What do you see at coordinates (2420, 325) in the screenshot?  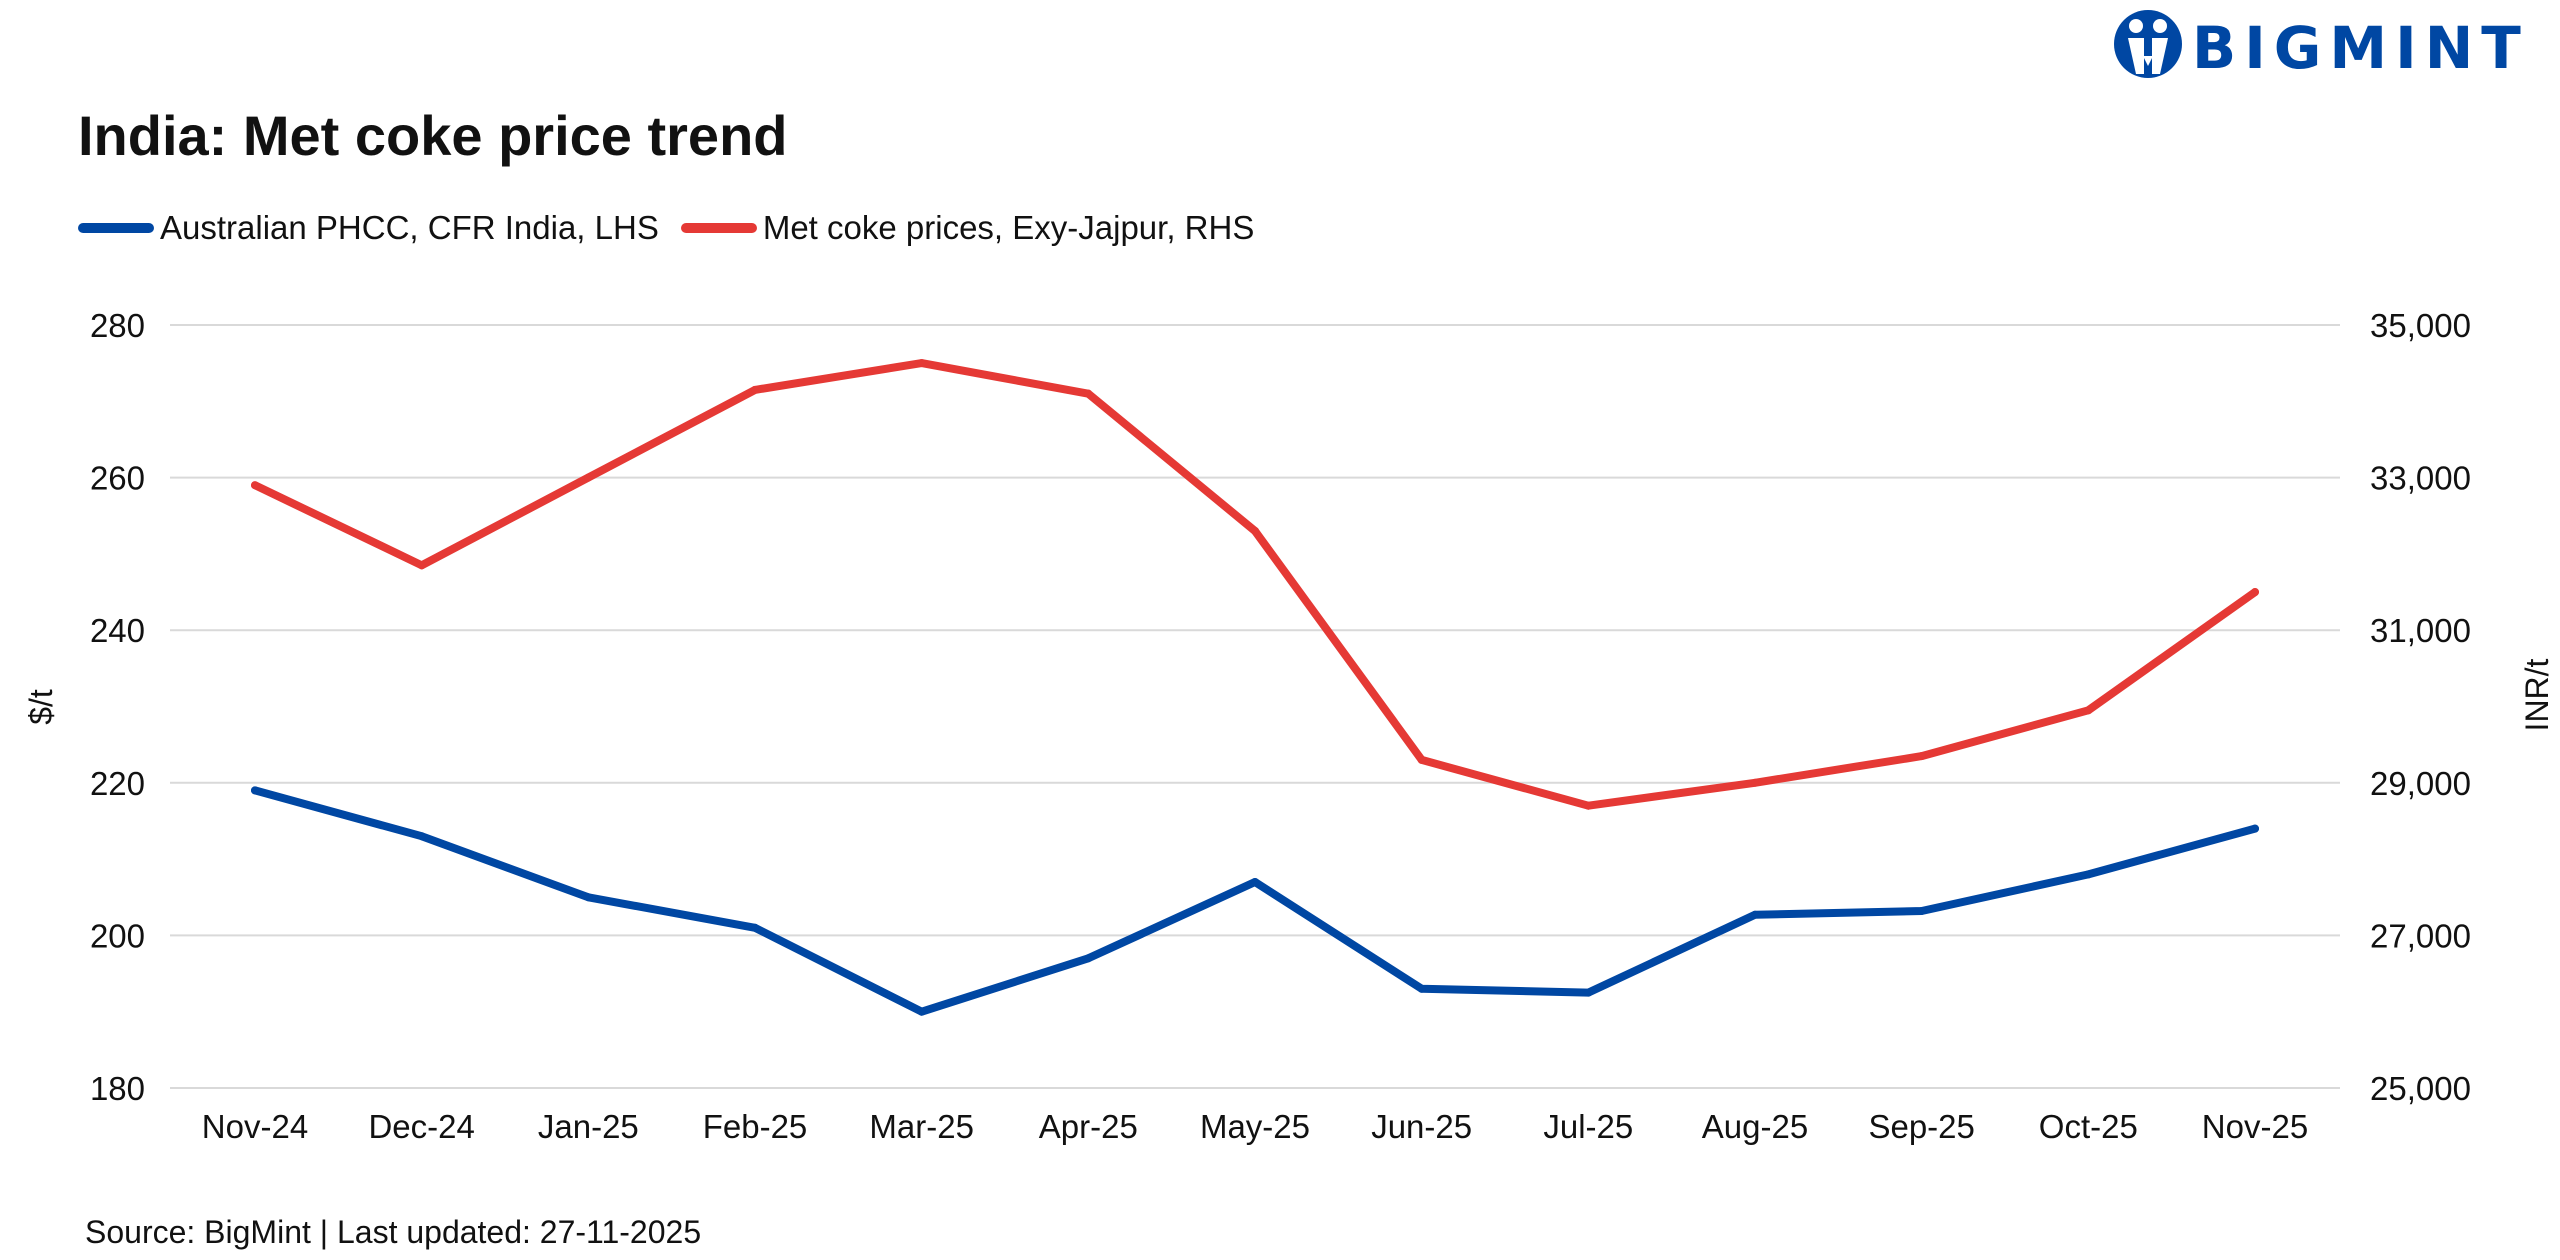 I see `right-tick-label: 35,000` at bounding box center [2420, 325].